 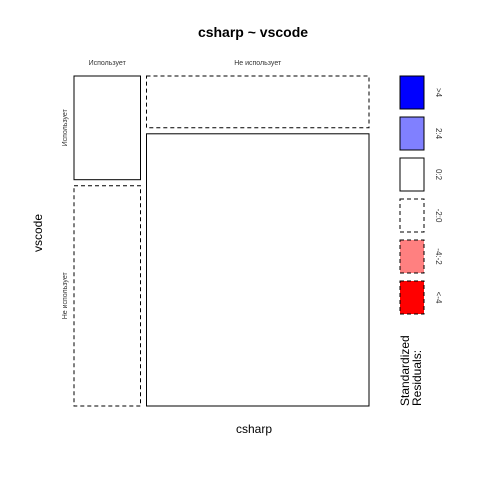 What do you see at coordinates (421, 195) in the screenshot?
I see `residuals-legend: >4 2:4 0:2 -2:0 -4:-2 <-4` at bounding box center [421, 195].